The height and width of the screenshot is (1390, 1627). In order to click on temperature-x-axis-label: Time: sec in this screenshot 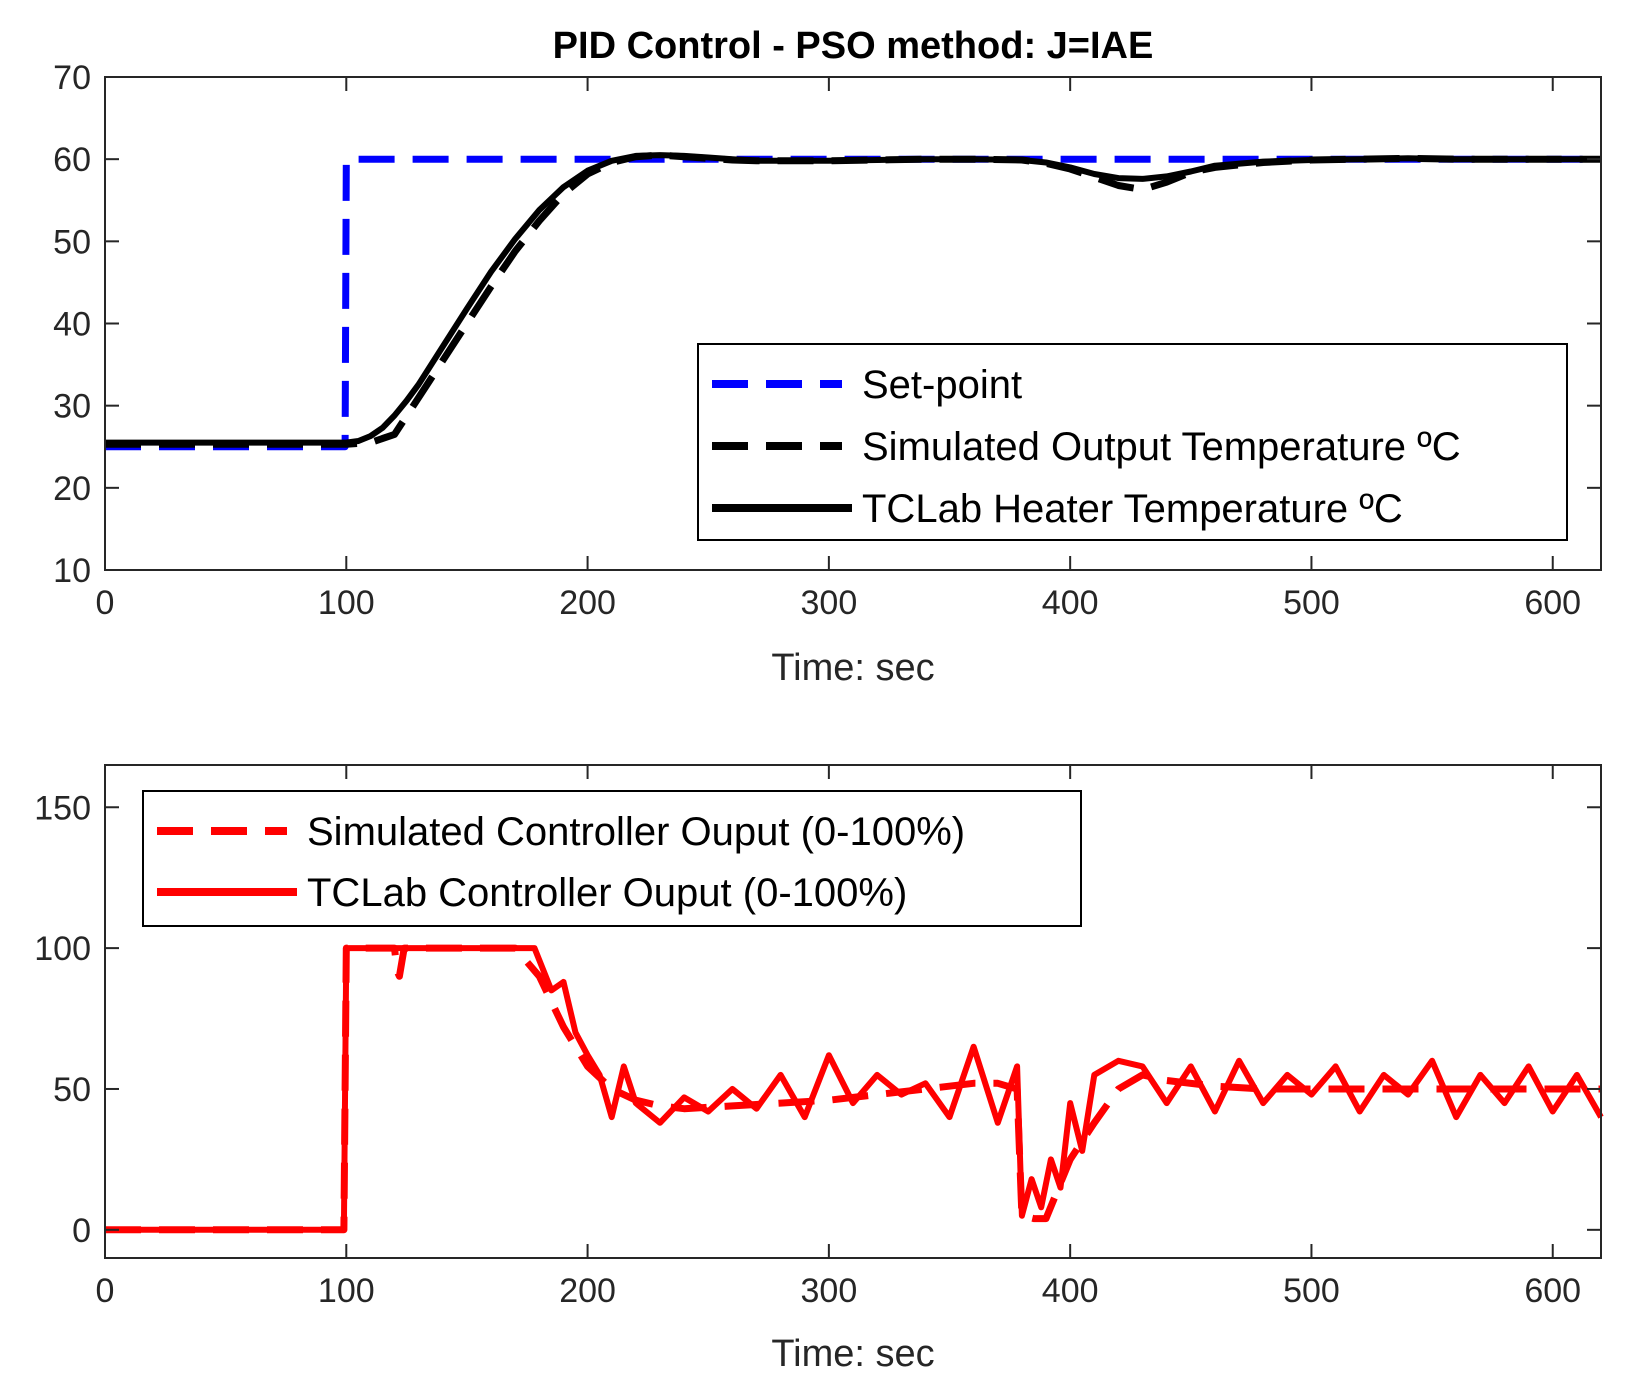, I will do `click(852, 668)`.